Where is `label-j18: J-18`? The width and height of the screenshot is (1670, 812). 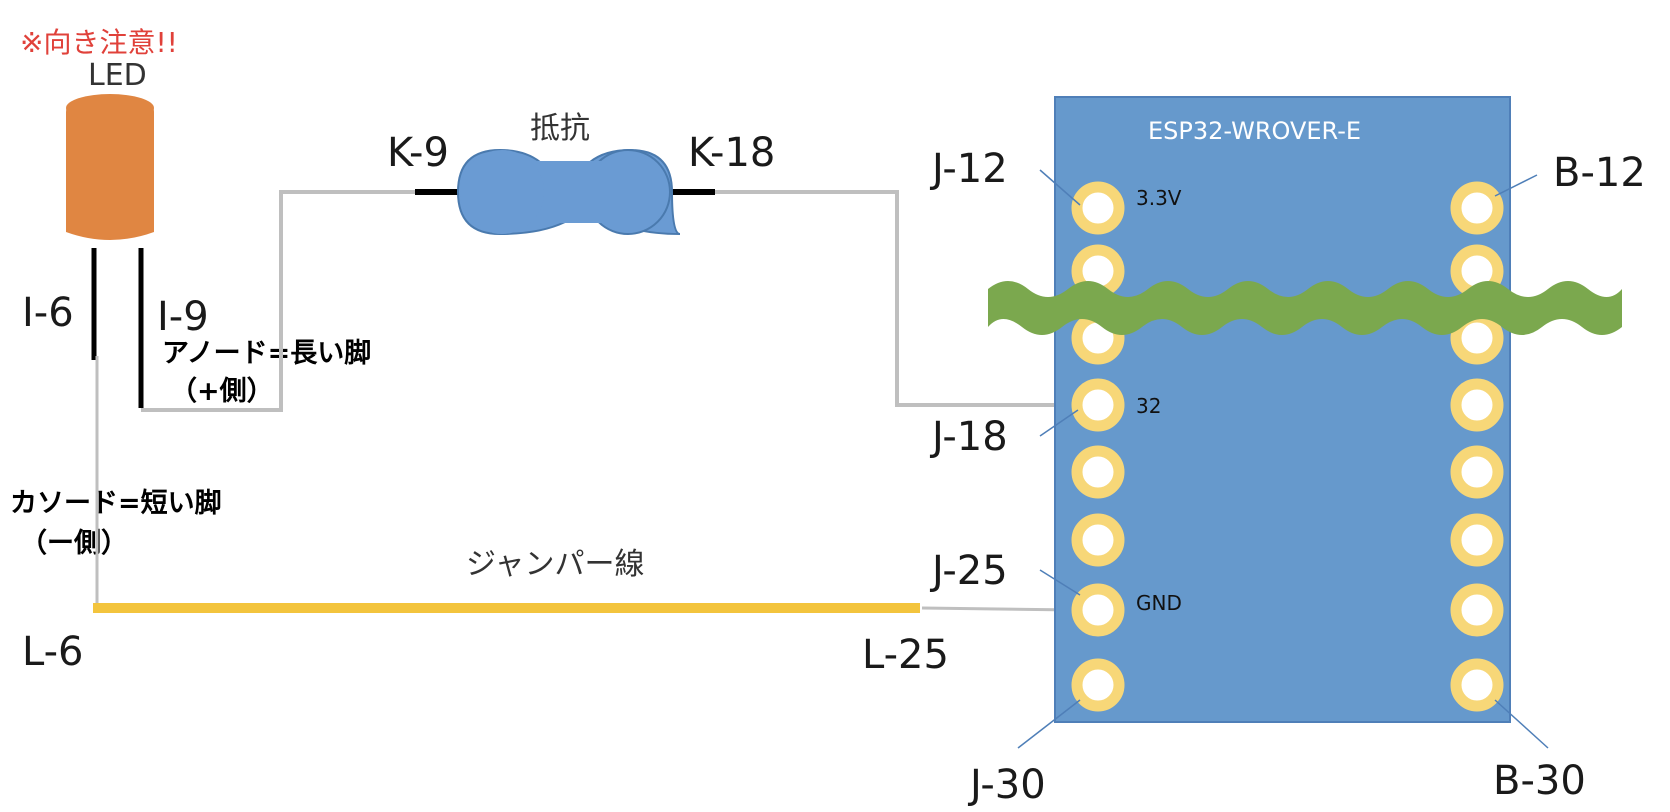
label-j18: J-18 is located at coordinates (968, 437).